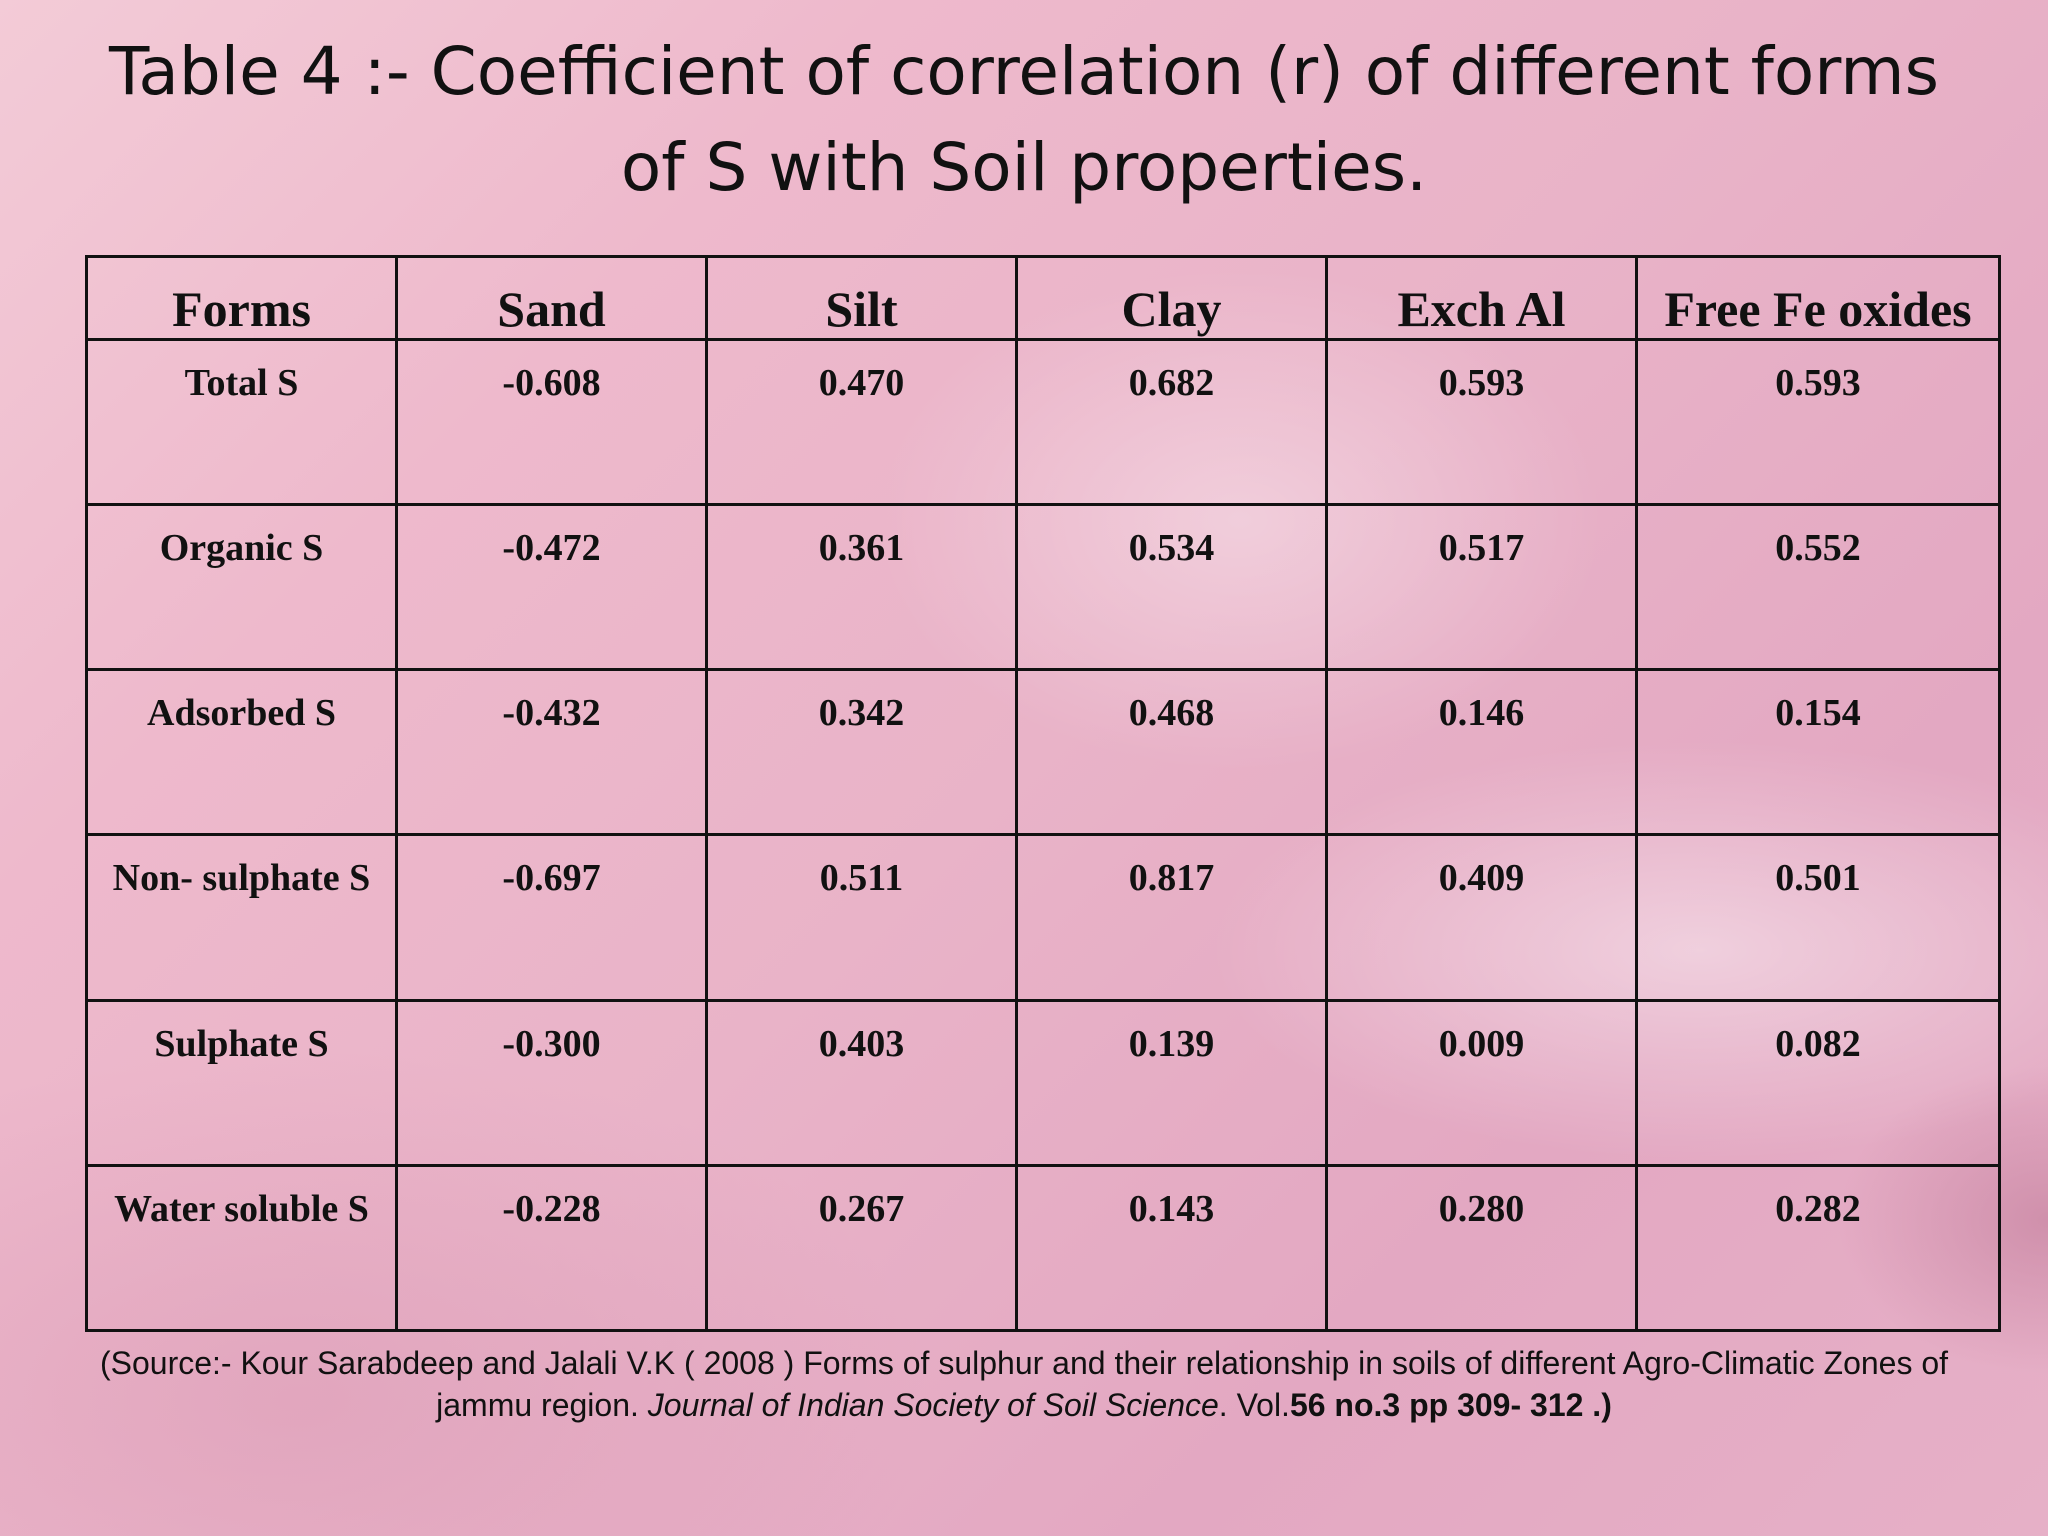 The height and width of the screenshot is (1536, 2048). I want to click on cell-silt: 0.267, so click(861, 1248).